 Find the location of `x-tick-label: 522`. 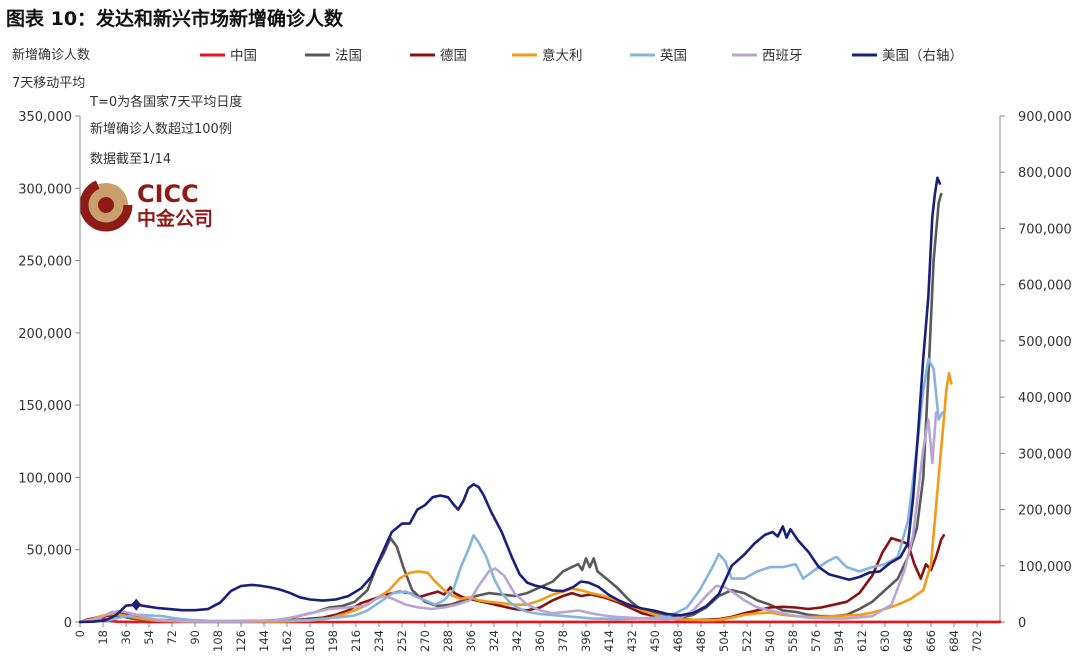

x-tick-label: 522 is located at coordinates (747, 641).